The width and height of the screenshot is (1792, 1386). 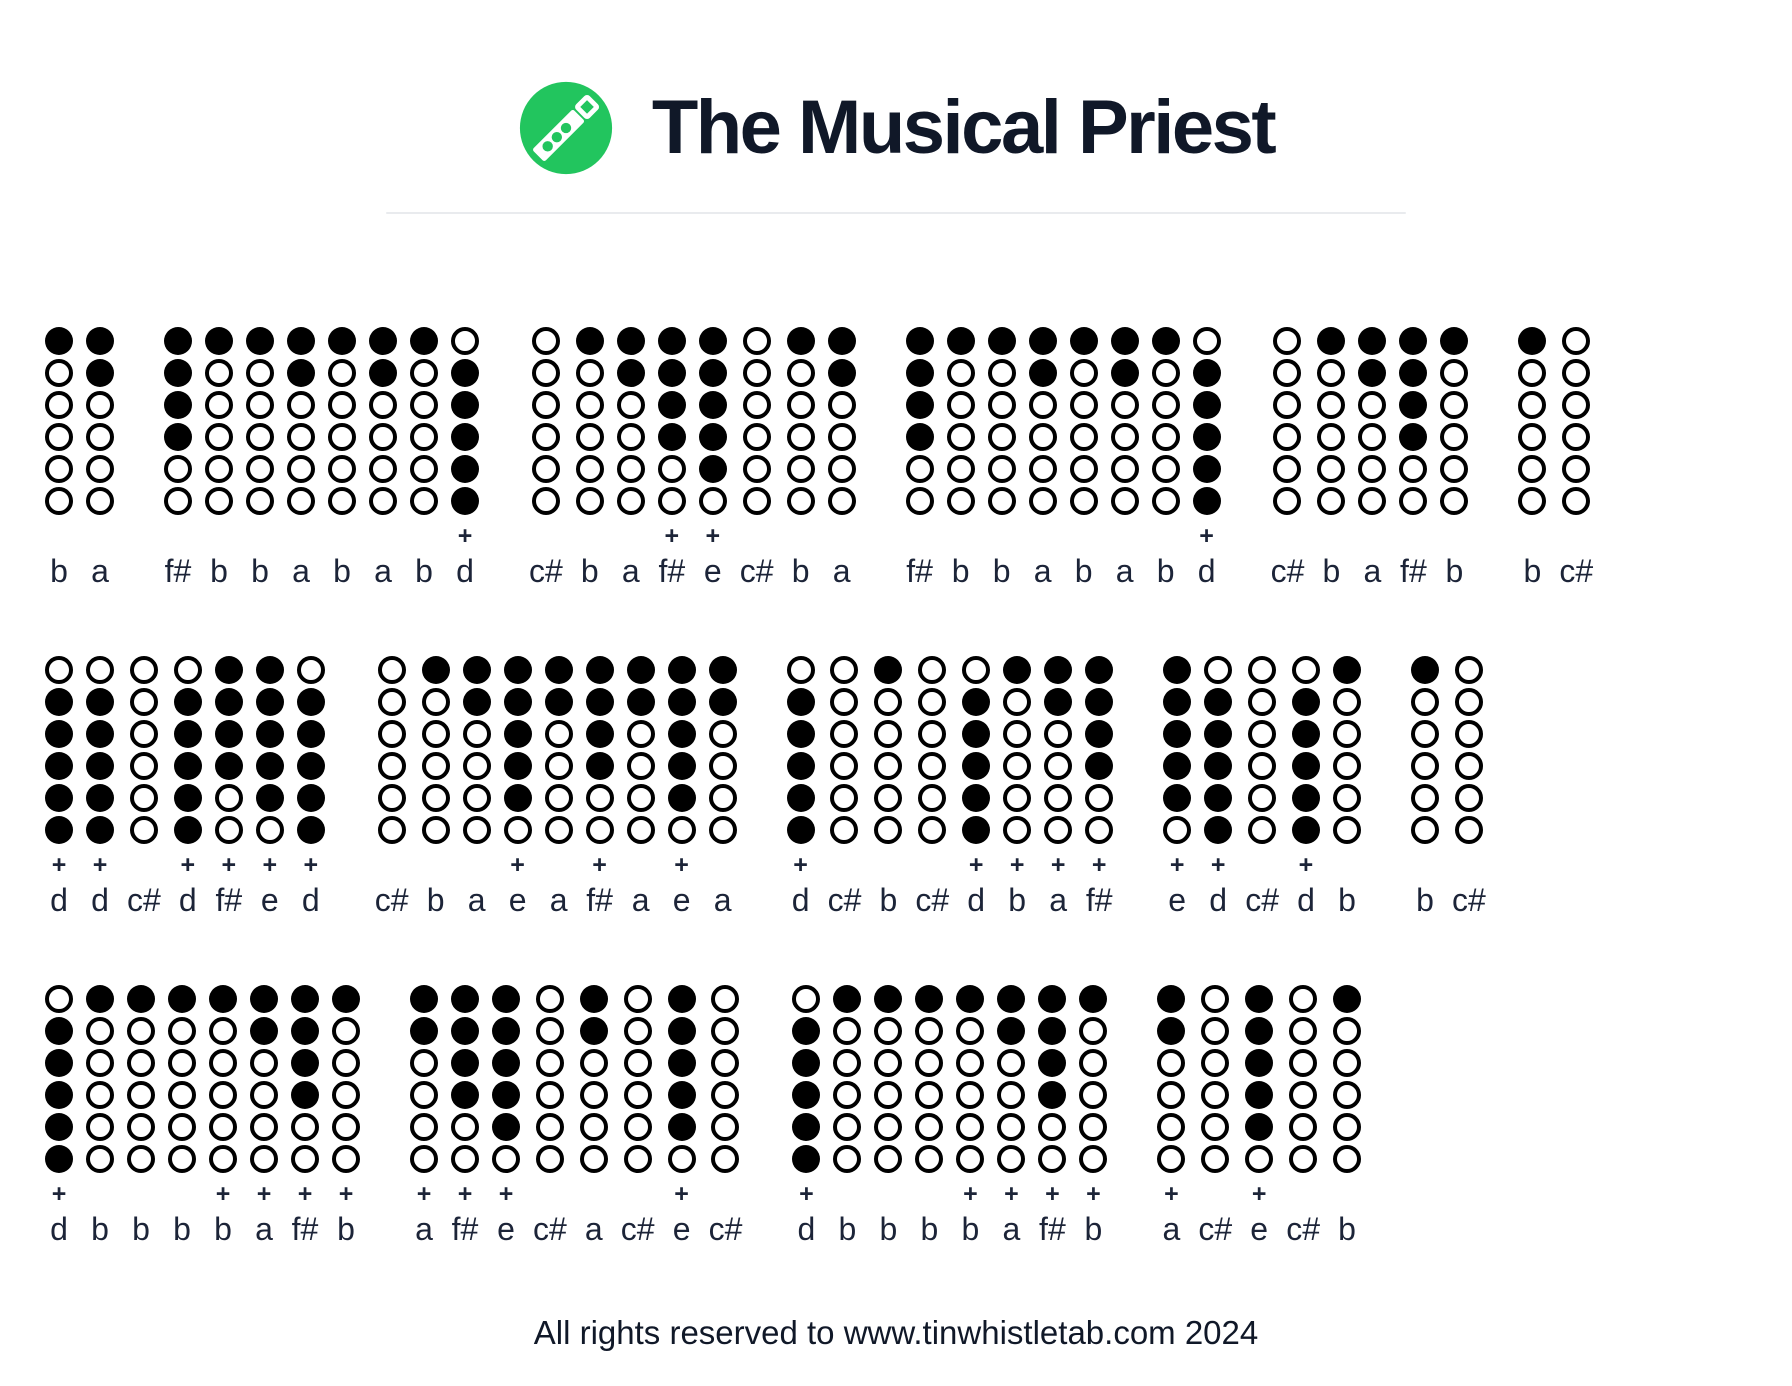 I want to click on note-column: f#, so click(x=178, y=459).